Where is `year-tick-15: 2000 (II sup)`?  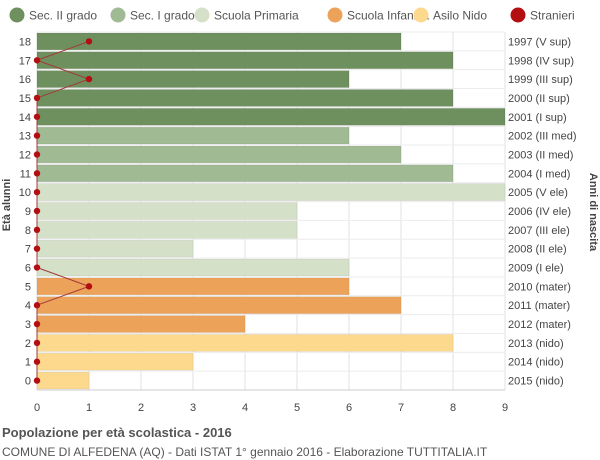
year-tick-15: 2000 (II sup) is located at coordinates (539, 99).